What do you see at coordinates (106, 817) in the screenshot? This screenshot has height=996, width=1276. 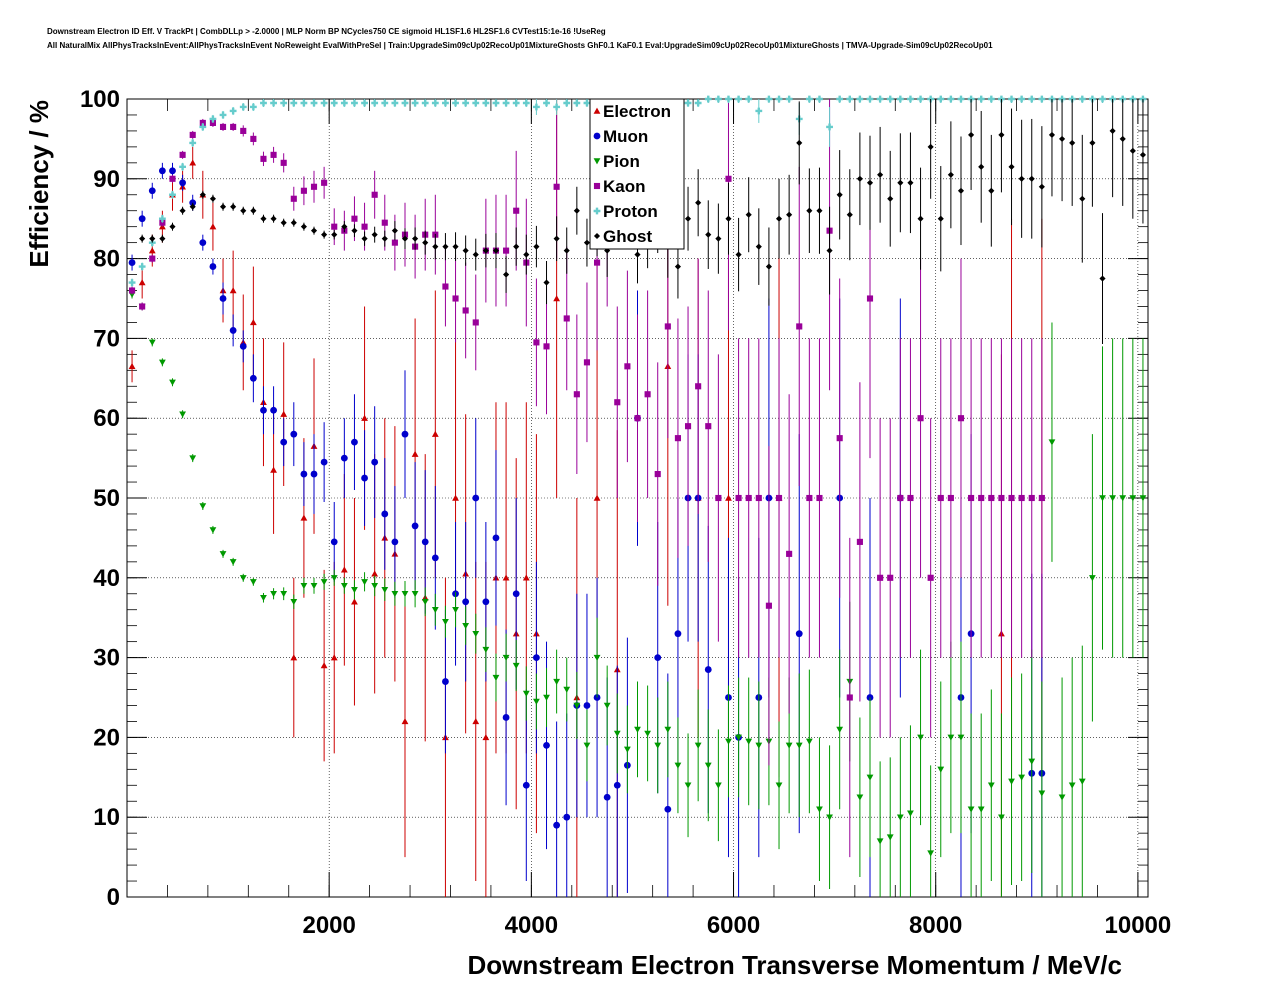 I see `y-tick-label: 10` at bounding box center [106, 817].